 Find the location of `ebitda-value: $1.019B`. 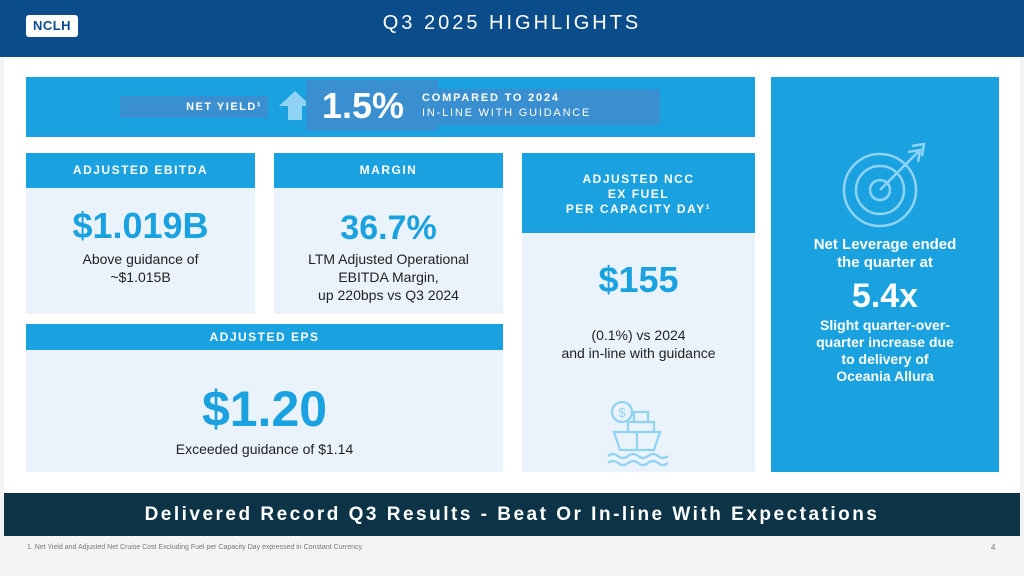

ebitda-value: $1.019B is located at coordinates (140, 225).